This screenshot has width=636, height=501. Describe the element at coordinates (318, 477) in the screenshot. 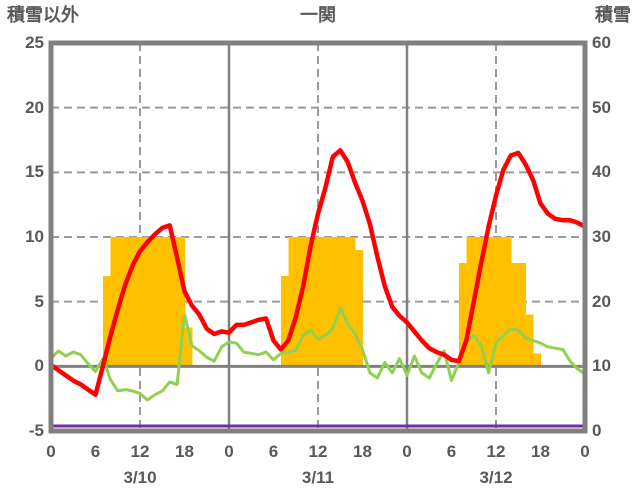

I see `date-label: 3/11` at that location.